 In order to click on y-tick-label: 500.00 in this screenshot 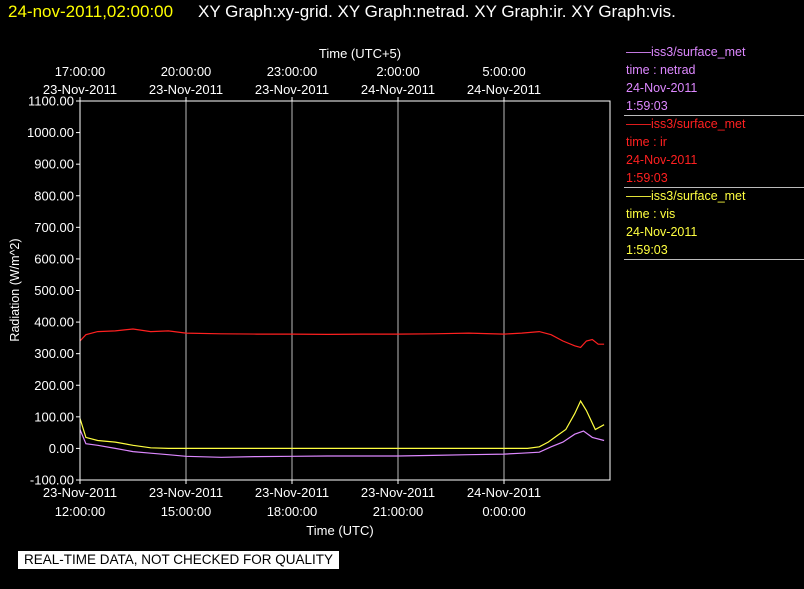, I will do `click(54, 290)`.